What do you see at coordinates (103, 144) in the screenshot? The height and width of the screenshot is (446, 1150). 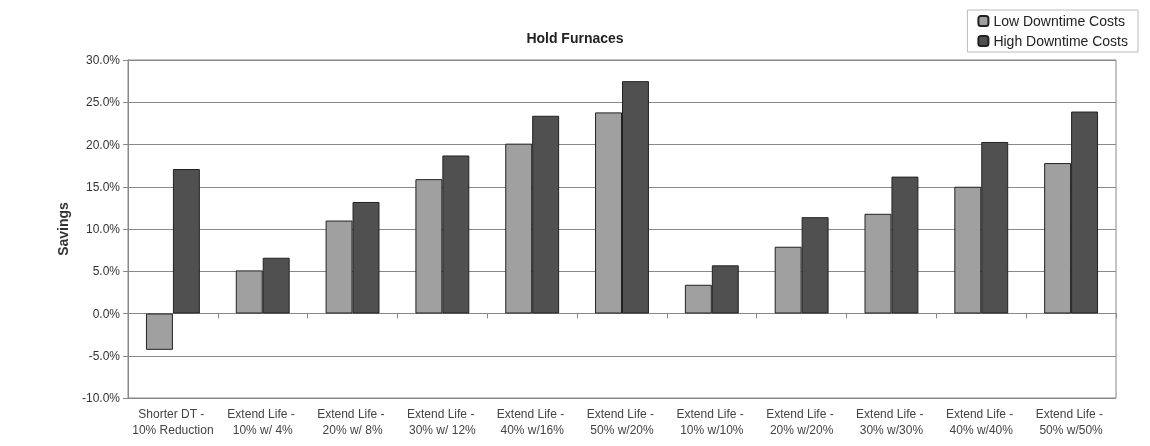 I see `y-tick-label: 20.0%` at bounding box center [103, 144].